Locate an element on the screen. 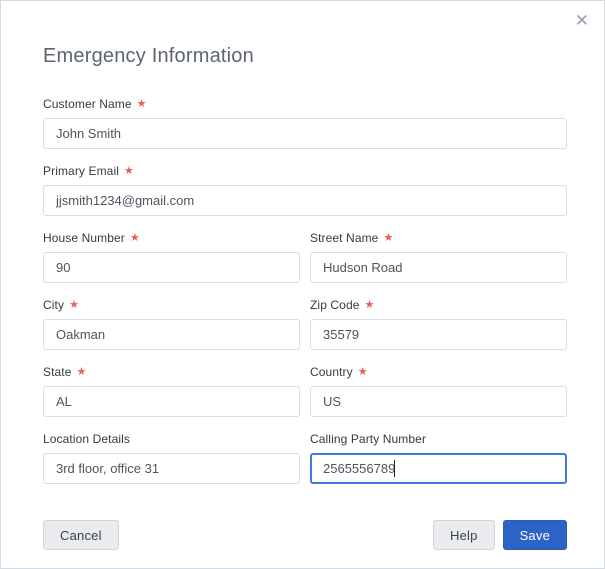 This screenshot has width=605, height=569. field-street-name: Street Name ★ is located at coordinates (438, 257).